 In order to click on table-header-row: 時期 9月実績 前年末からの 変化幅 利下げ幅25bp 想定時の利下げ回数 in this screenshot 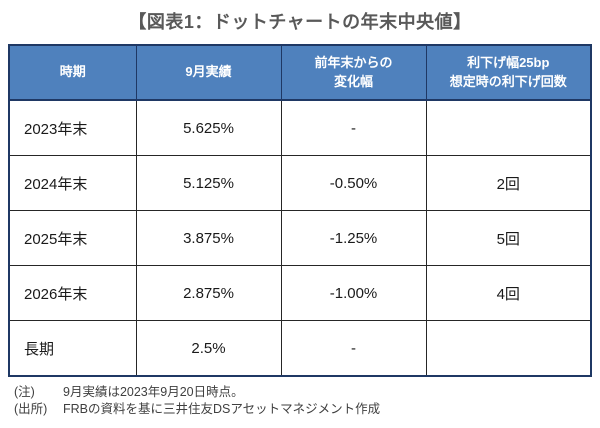, I will do `click(300, 72)`.